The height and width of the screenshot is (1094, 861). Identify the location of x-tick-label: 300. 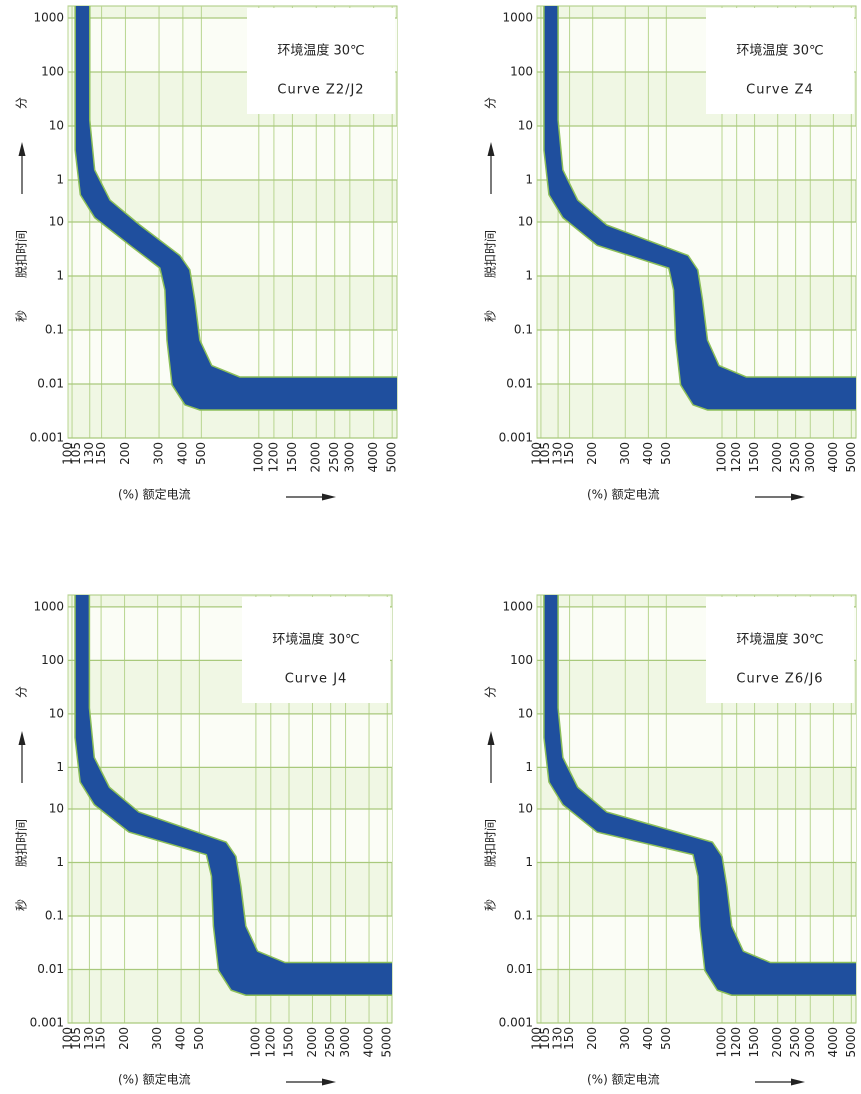
(625, 453).